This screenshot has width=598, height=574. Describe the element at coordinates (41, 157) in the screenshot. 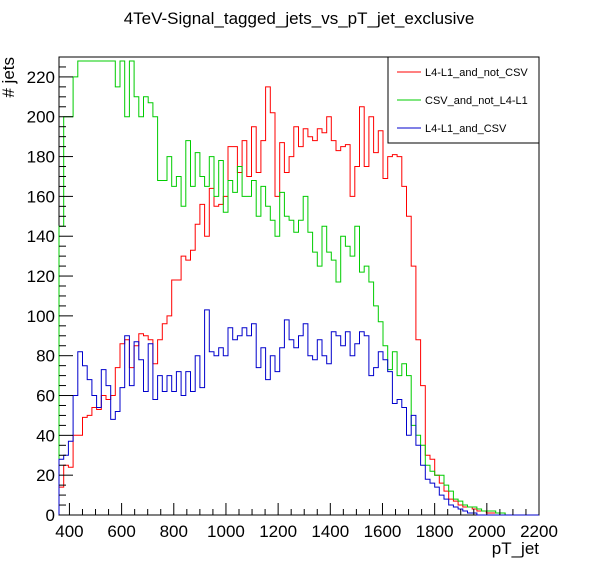

I see `y-tick-label-9: 180` at that location.